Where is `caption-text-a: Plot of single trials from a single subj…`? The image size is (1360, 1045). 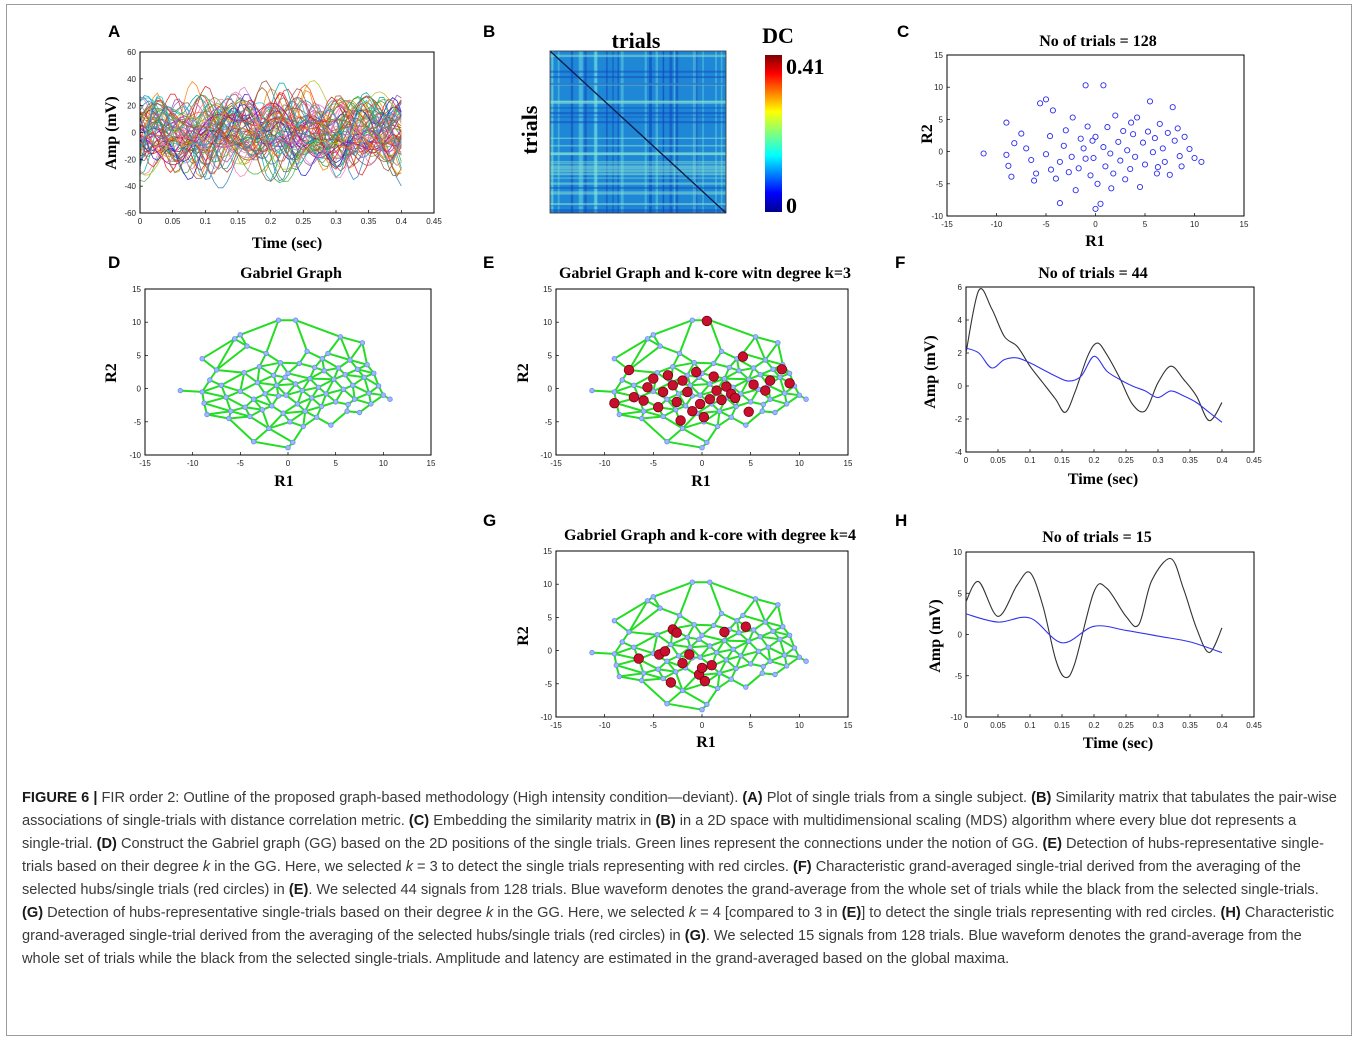 caption-text-a: Plot of single trials from a single subj… is located at coordinates (897, 798).